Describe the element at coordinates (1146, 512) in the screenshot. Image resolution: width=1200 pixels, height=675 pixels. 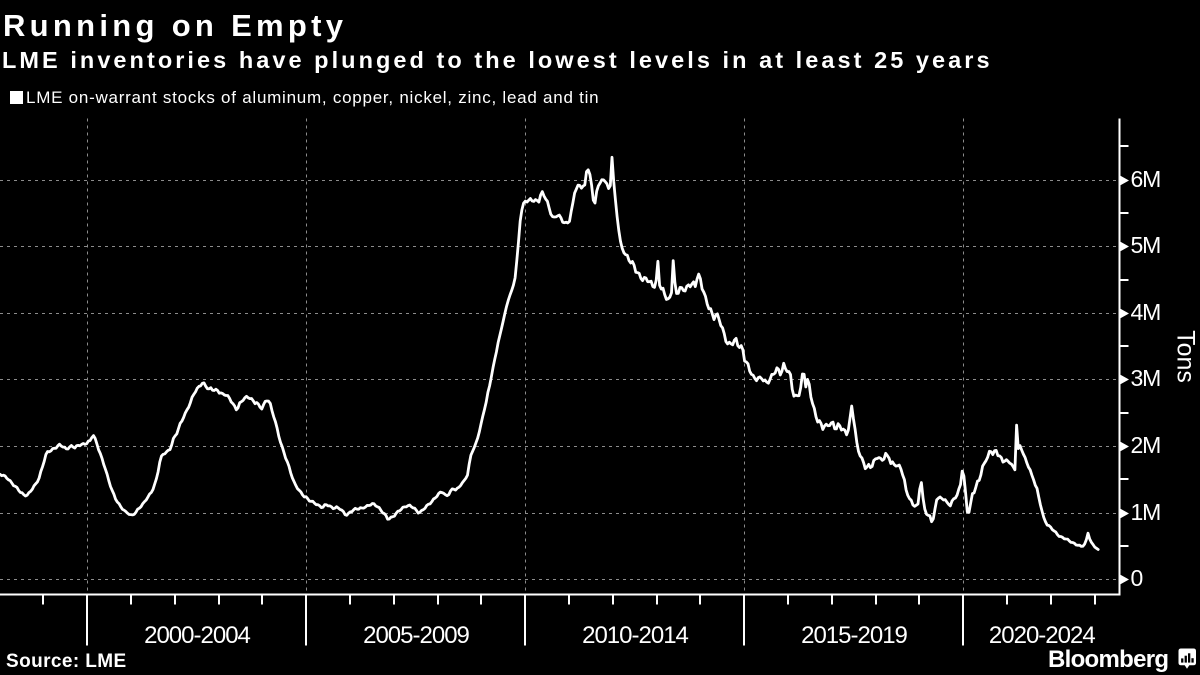
I see `svg-text: 1M` at that location.